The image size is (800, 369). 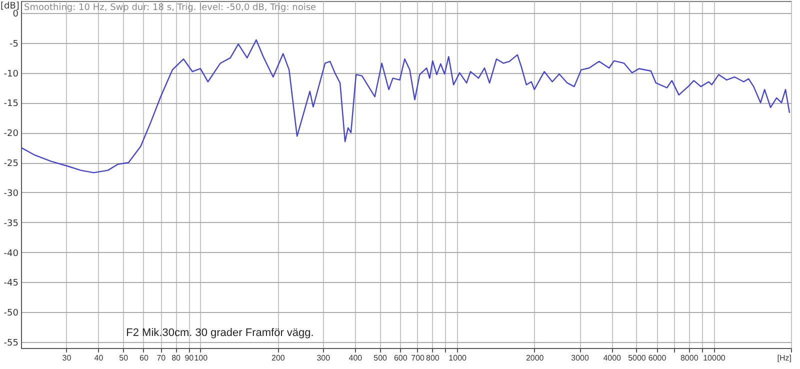 I want to click on x-tick-label: 300, so click(x=323, y=358).